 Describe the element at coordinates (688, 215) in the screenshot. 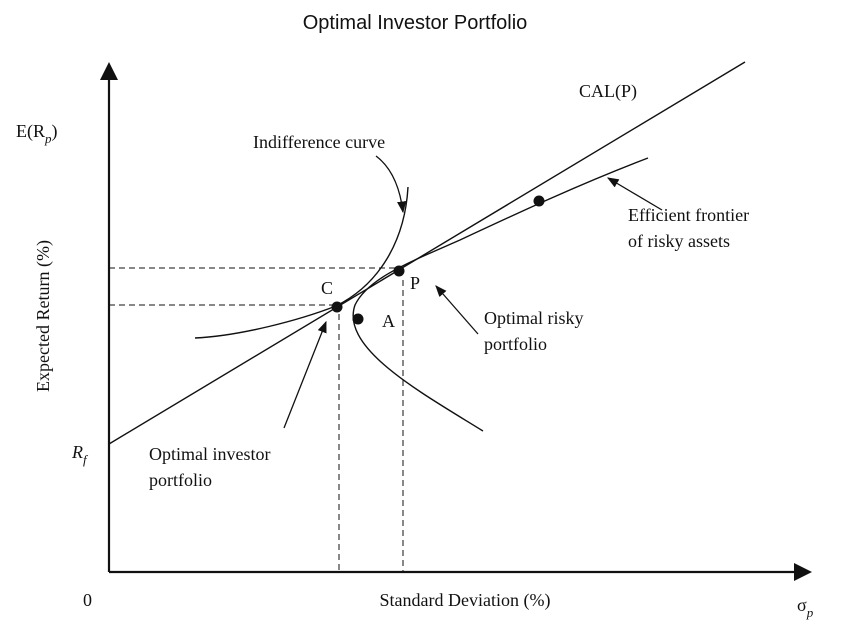

I see `frontier-label-line1: Efficient frontier` at that location.